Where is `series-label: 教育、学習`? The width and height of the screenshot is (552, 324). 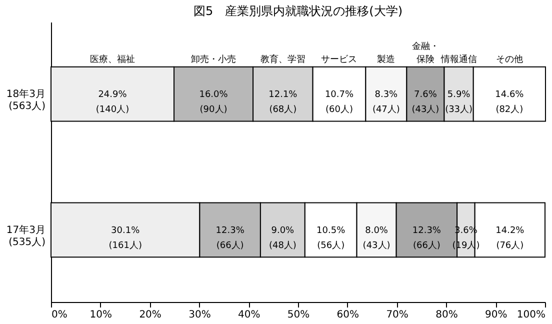 series-label: 教育、学習 is located at coordinates (283, 60).